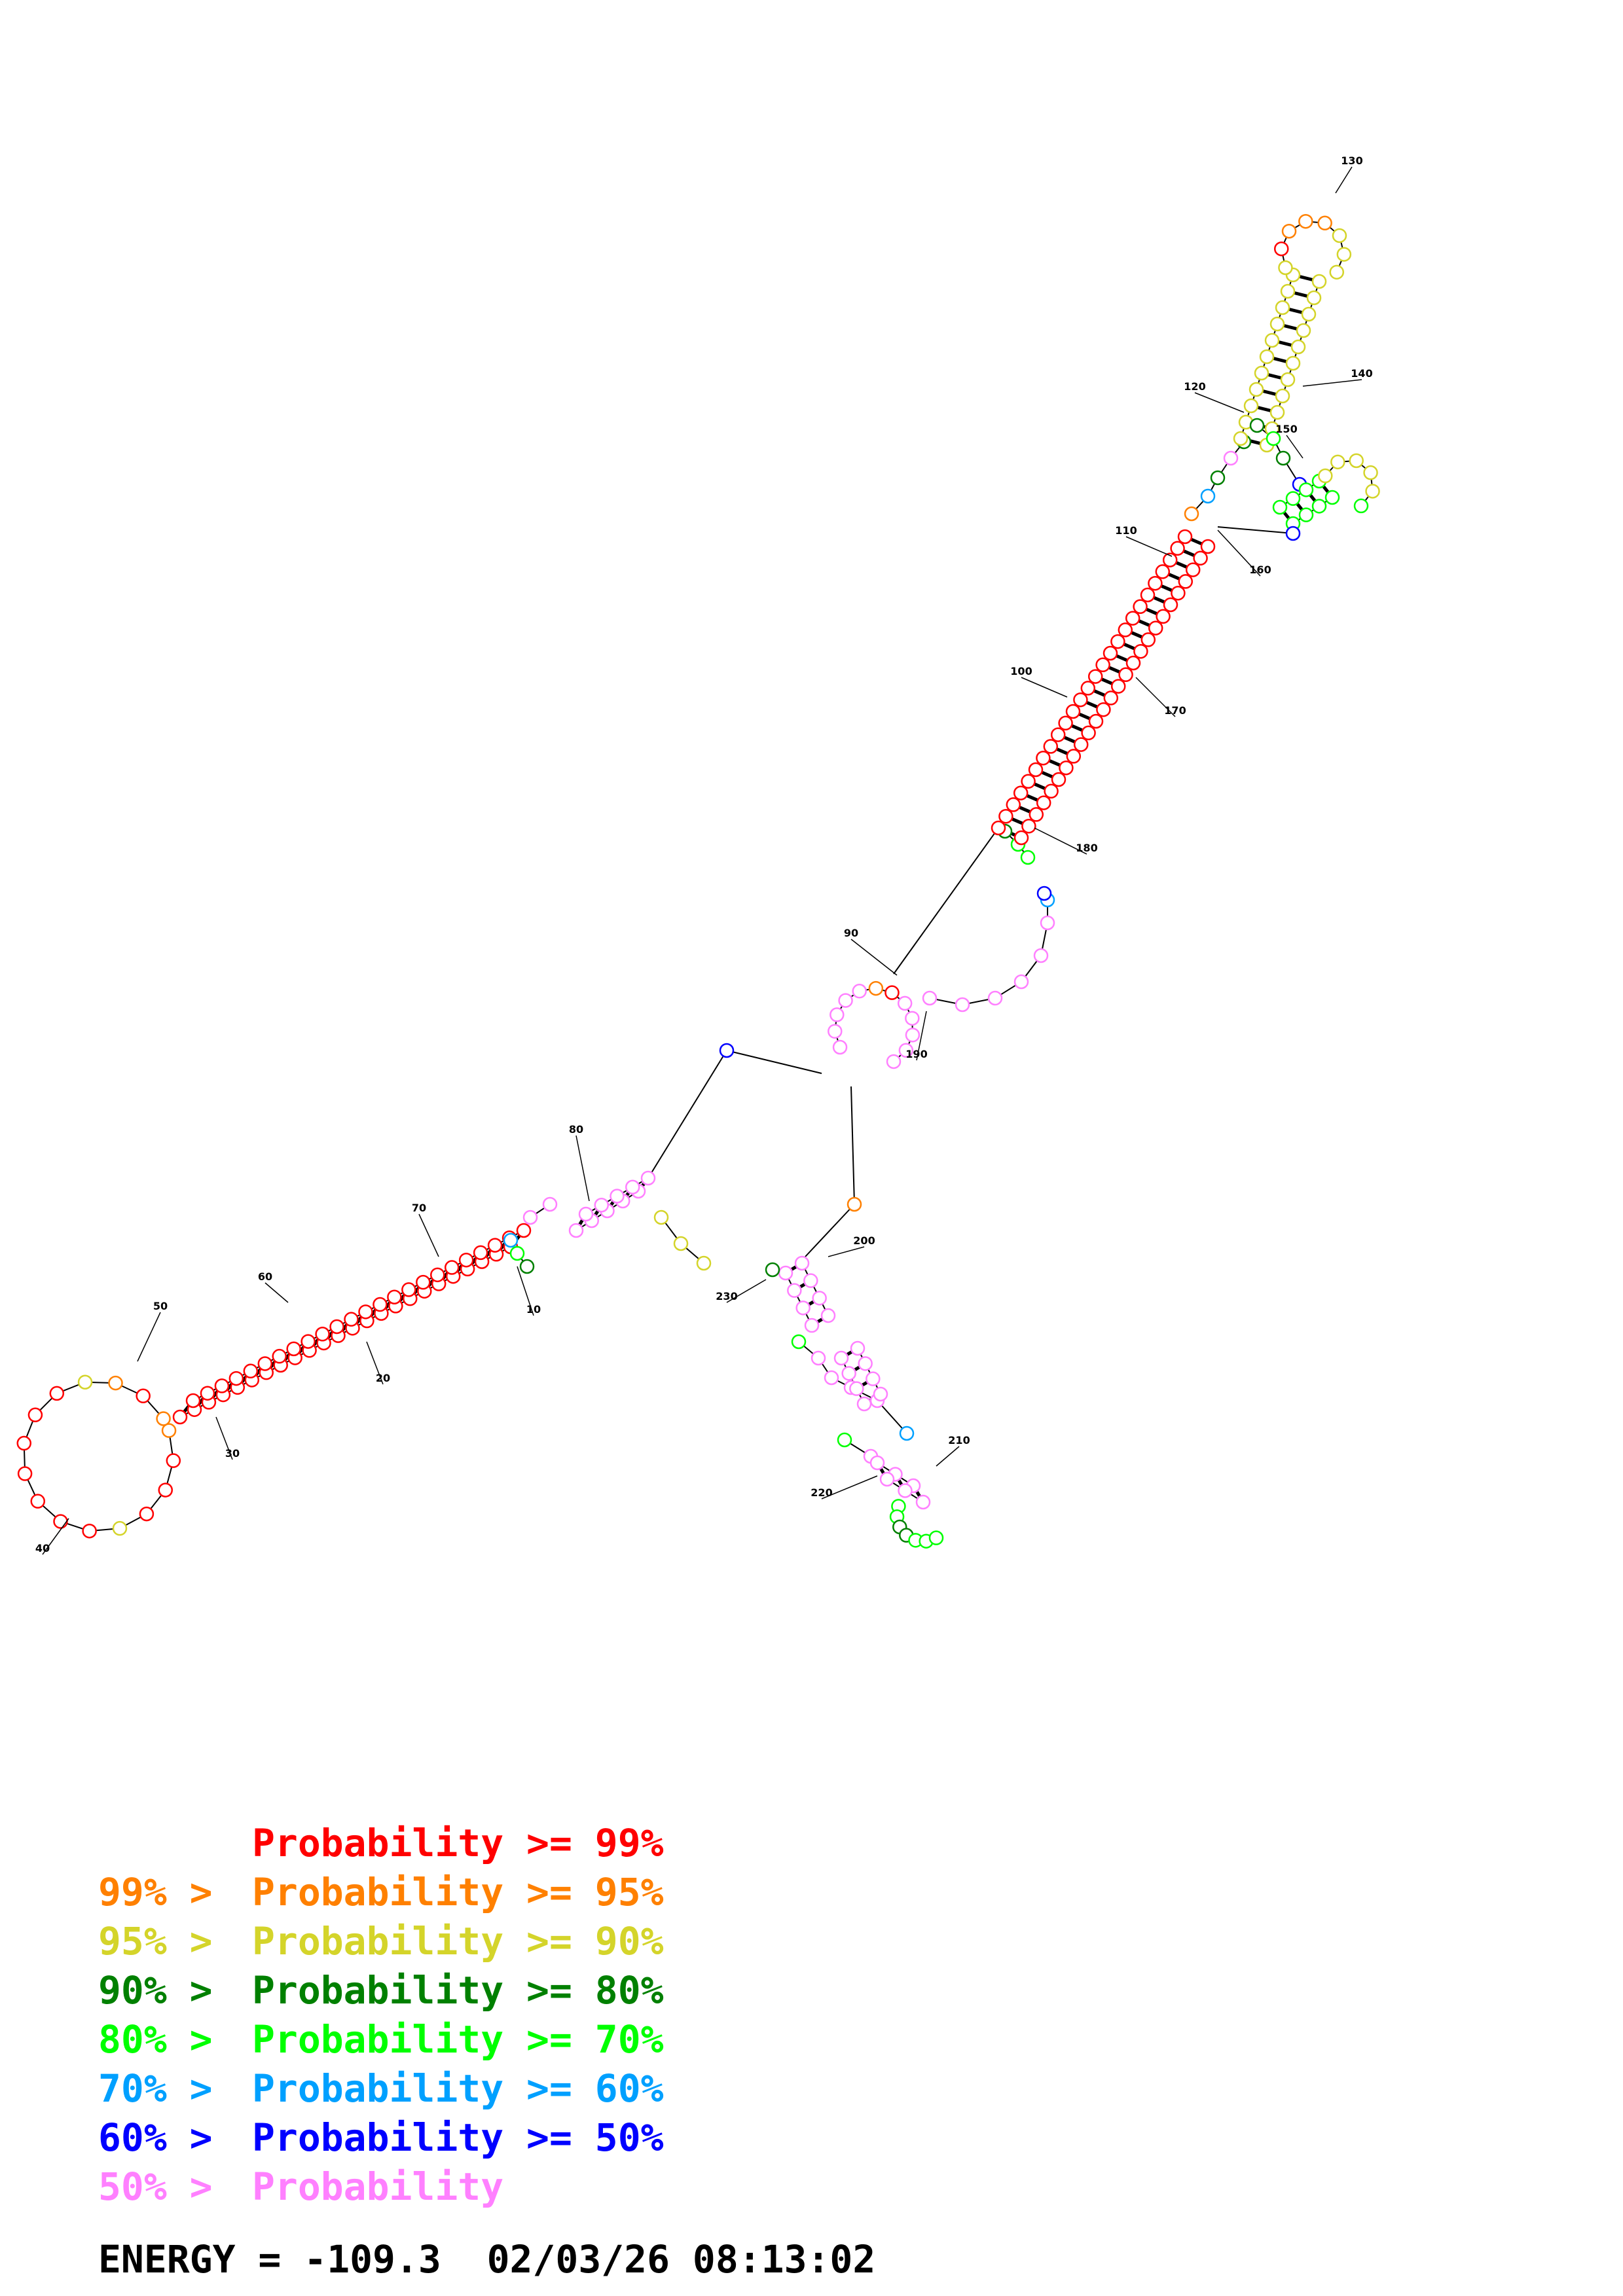 The image size is (1623, 2296). What do you see at coordinates (864, 1240) in the screenshot?
I see `index-label: 200` at bounding box center [864, 1240].